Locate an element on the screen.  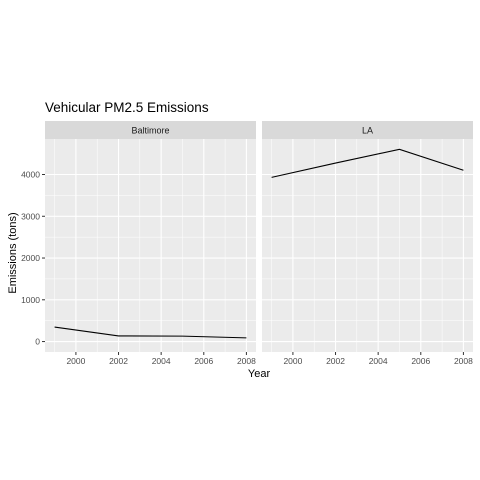
y-tick-label: 1000 is located at coordinates (30, 300).